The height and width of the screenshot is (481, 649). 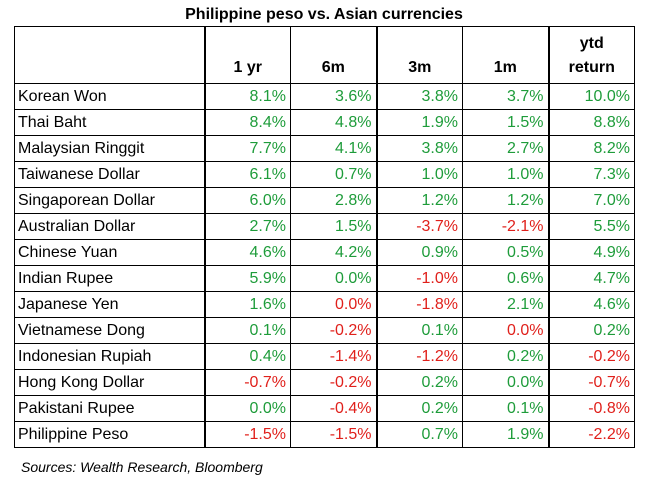 I want to click on value-cell-1m: 1.9%, so click(x=506, y=434).